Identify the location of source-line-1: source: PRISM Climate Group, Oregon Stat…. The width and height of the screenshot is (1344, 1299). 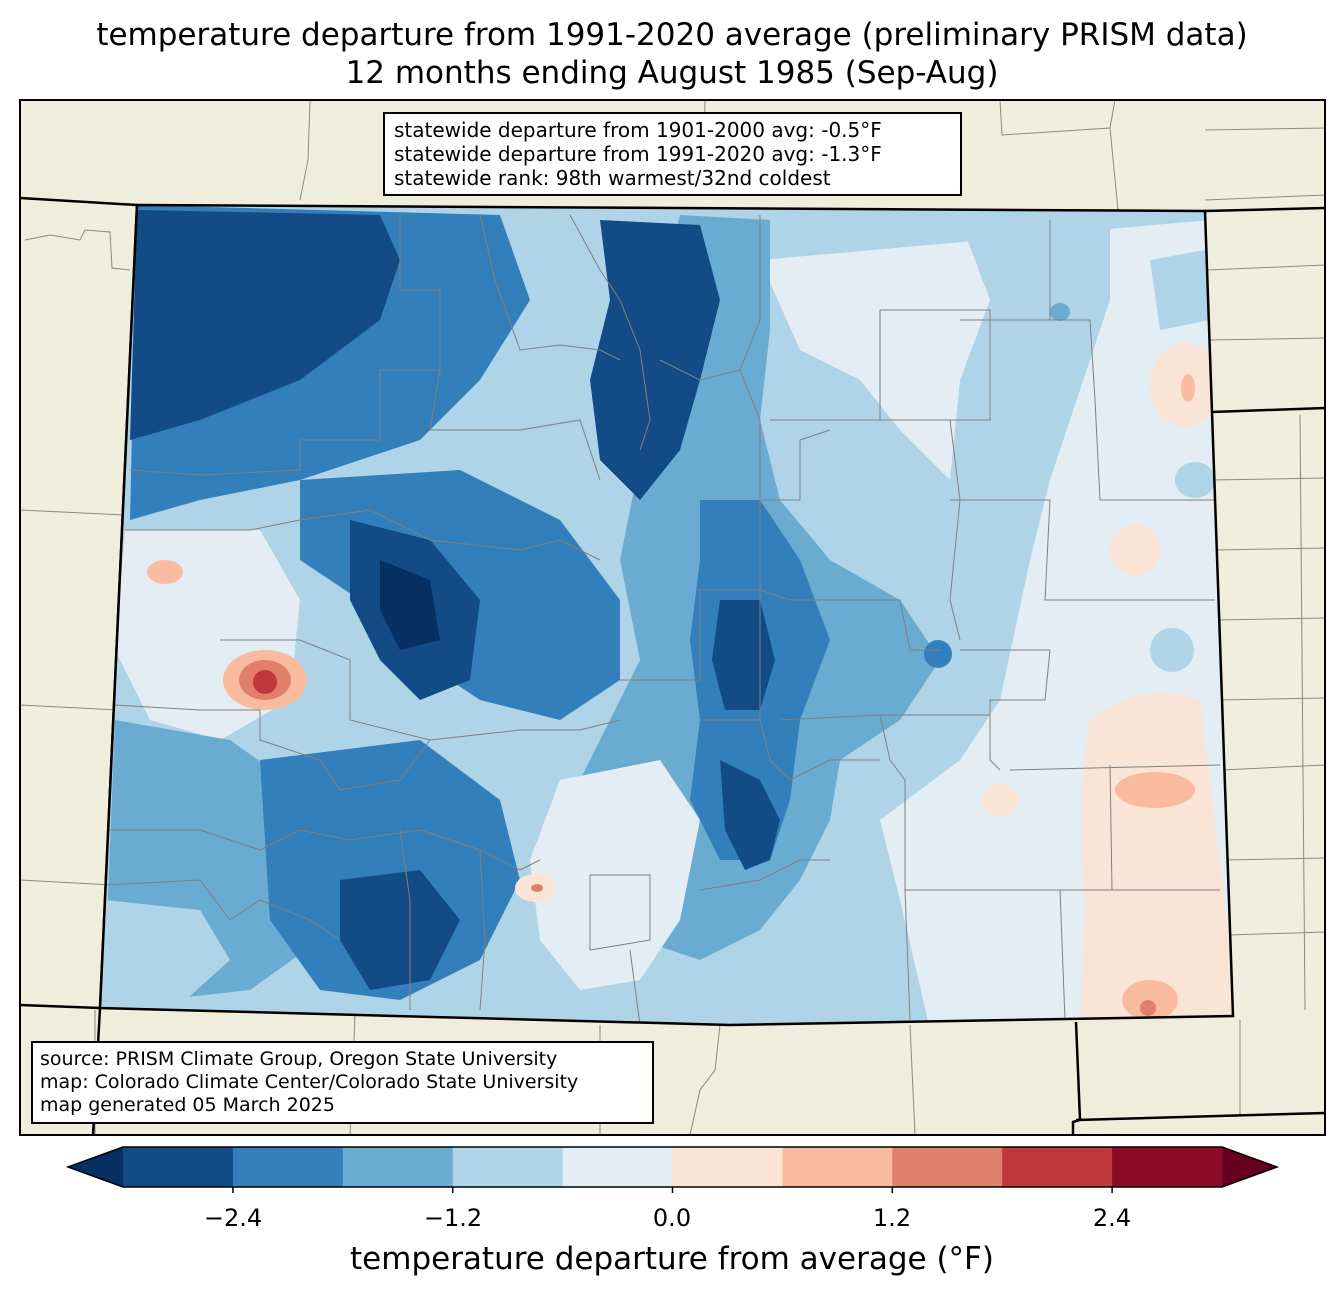
(299, 1059).